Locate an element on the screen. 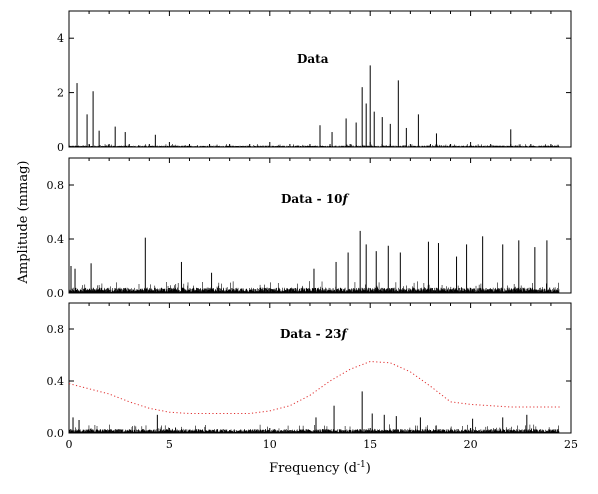 Image resolution: width=598 pixels, height=494 pixels. x-tick-label: 25 is located at coordinates (571, 444).